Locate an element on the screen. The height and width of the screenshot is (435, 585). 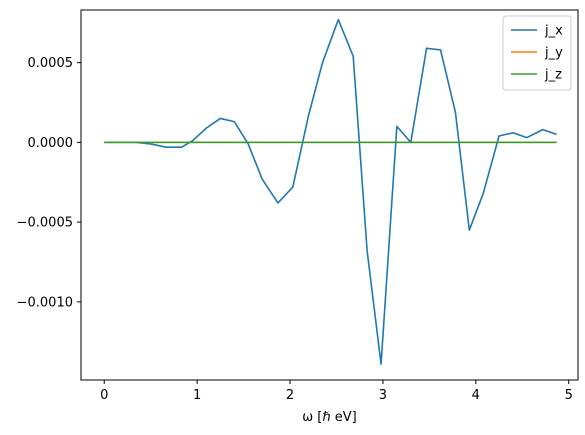
x-axis: 0 1 2 3 4 5 is located at coordinates (336, 391).